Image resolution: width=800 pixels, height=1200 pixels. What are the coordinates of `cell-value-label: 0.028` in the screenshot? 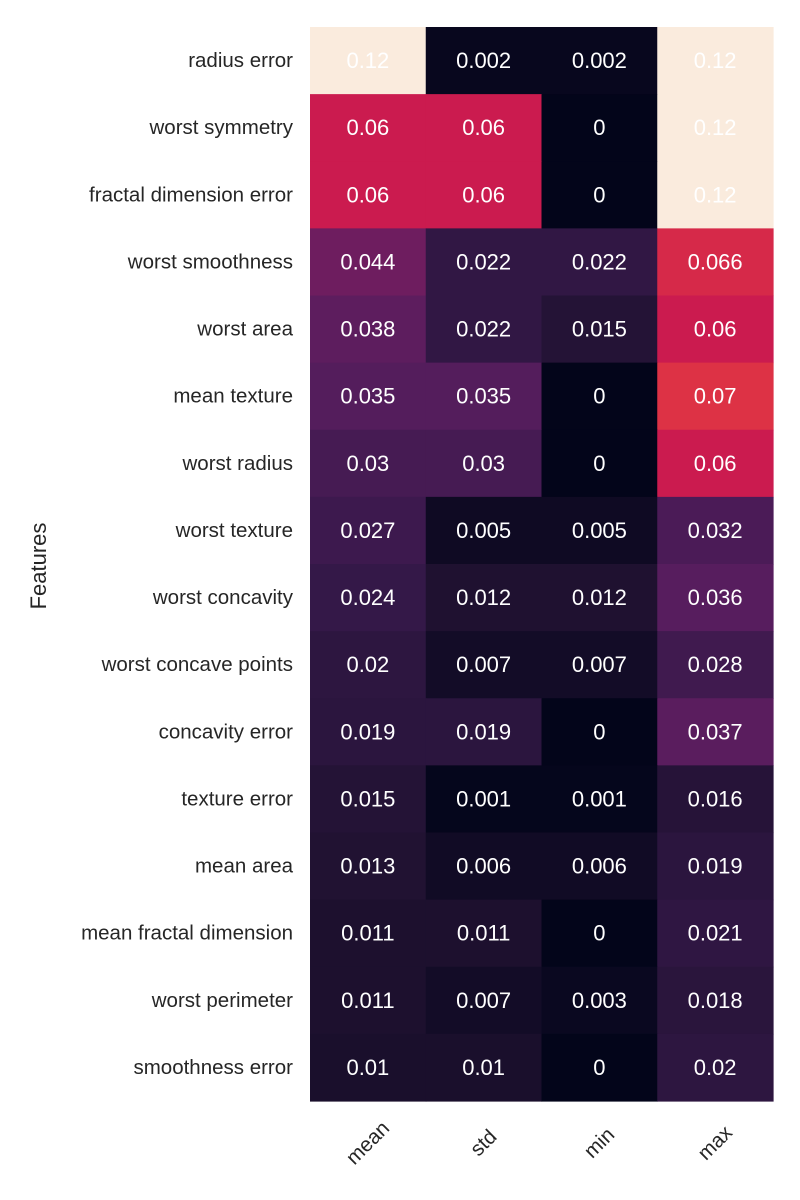 It's located at (715, 664).